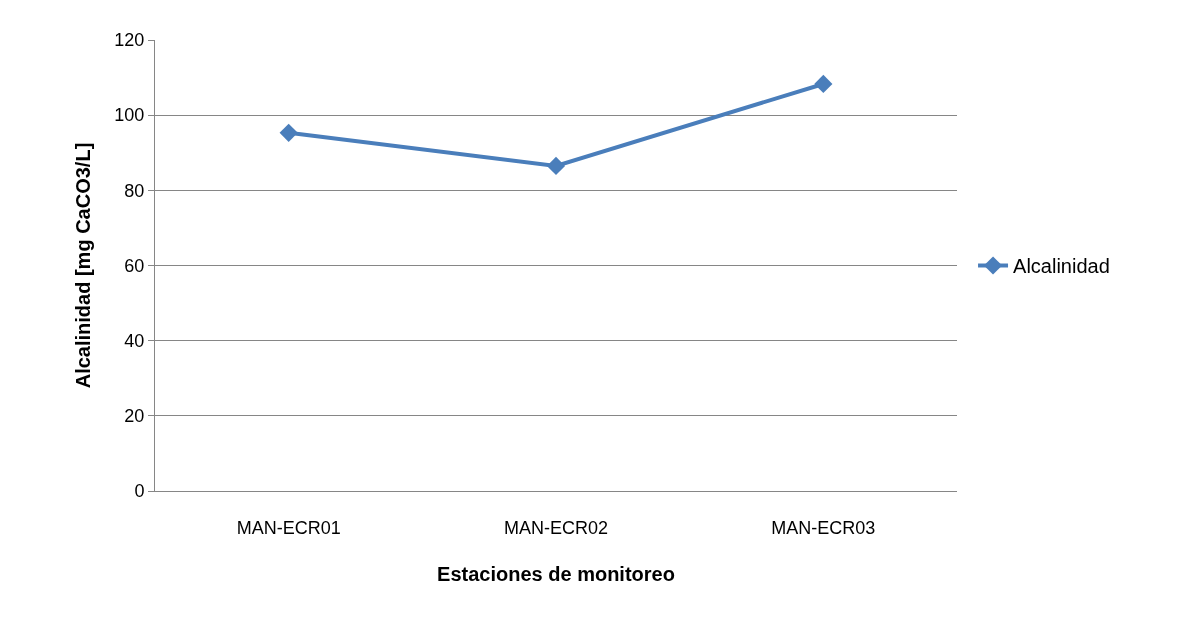  Describe the element at coordinates (129, 115) in the screenshot. I see `y-tick-label: 100` at that location.